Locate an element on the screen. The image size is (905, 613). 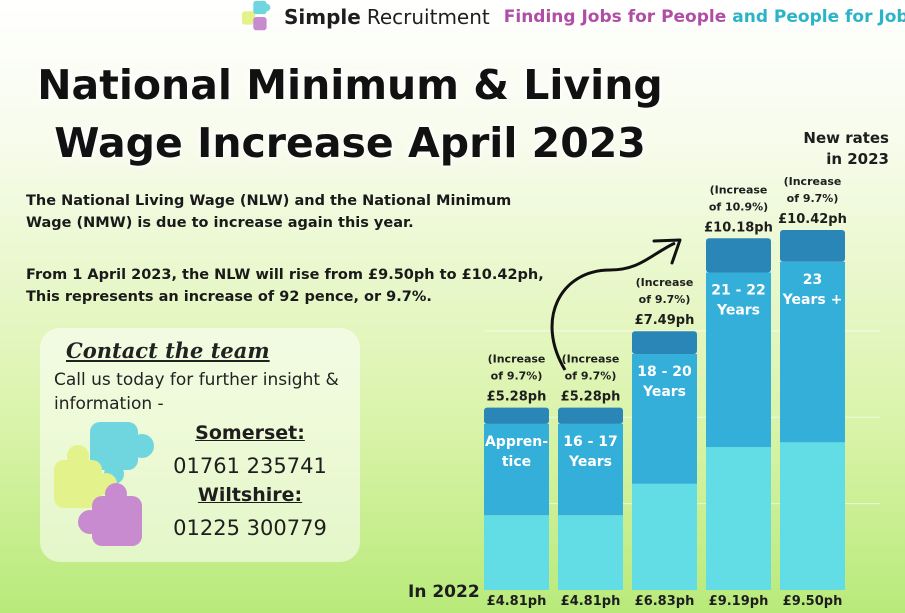
old-rate-label-3: £9.19ph is located at coordinates (739, 601).